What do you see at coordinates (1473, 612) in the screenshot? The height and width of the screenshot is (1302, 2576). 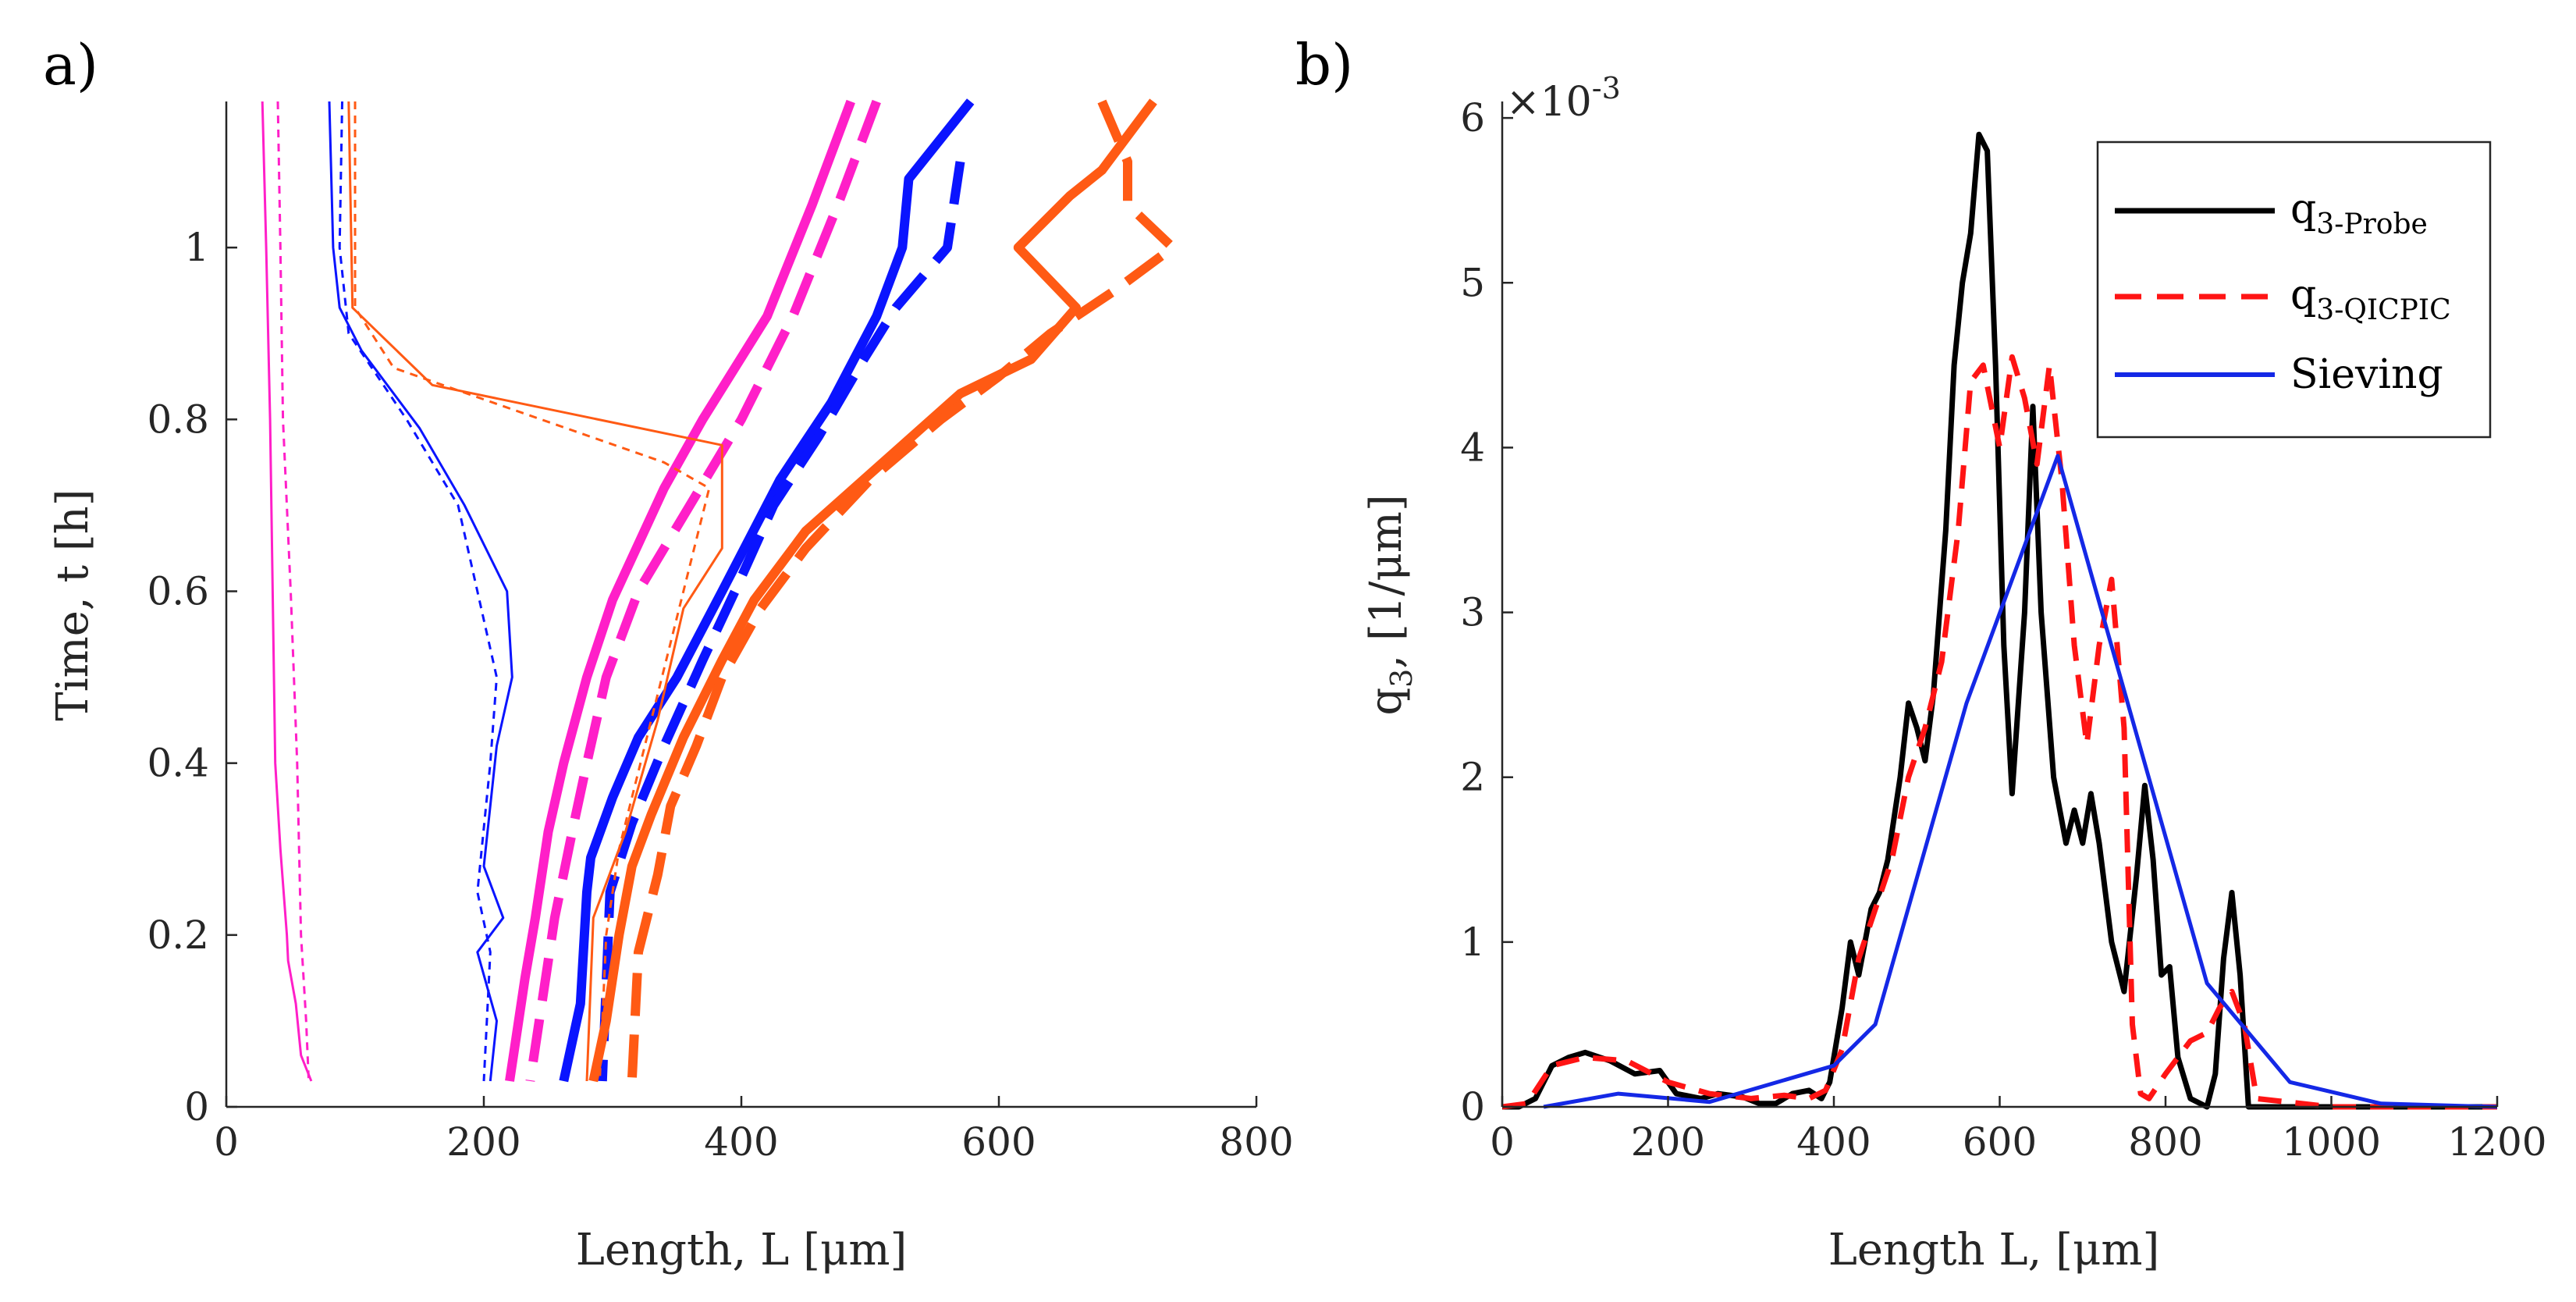 I see `y-tick-label-b-3: 3` at bounding box center [1473, 612].